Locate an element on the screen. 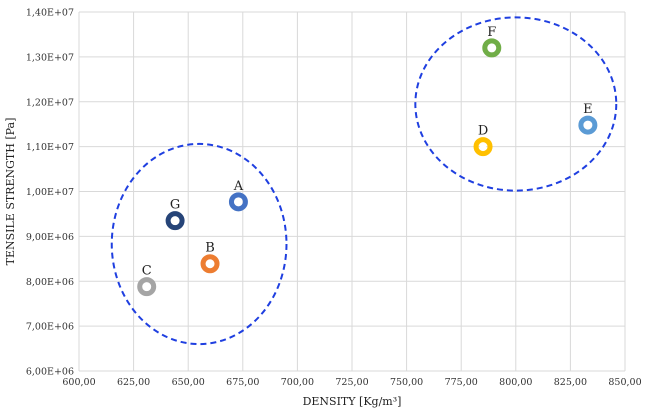 This screenshot has width=649, height=410. data-point-label: D is located at coordinates (483, 131).